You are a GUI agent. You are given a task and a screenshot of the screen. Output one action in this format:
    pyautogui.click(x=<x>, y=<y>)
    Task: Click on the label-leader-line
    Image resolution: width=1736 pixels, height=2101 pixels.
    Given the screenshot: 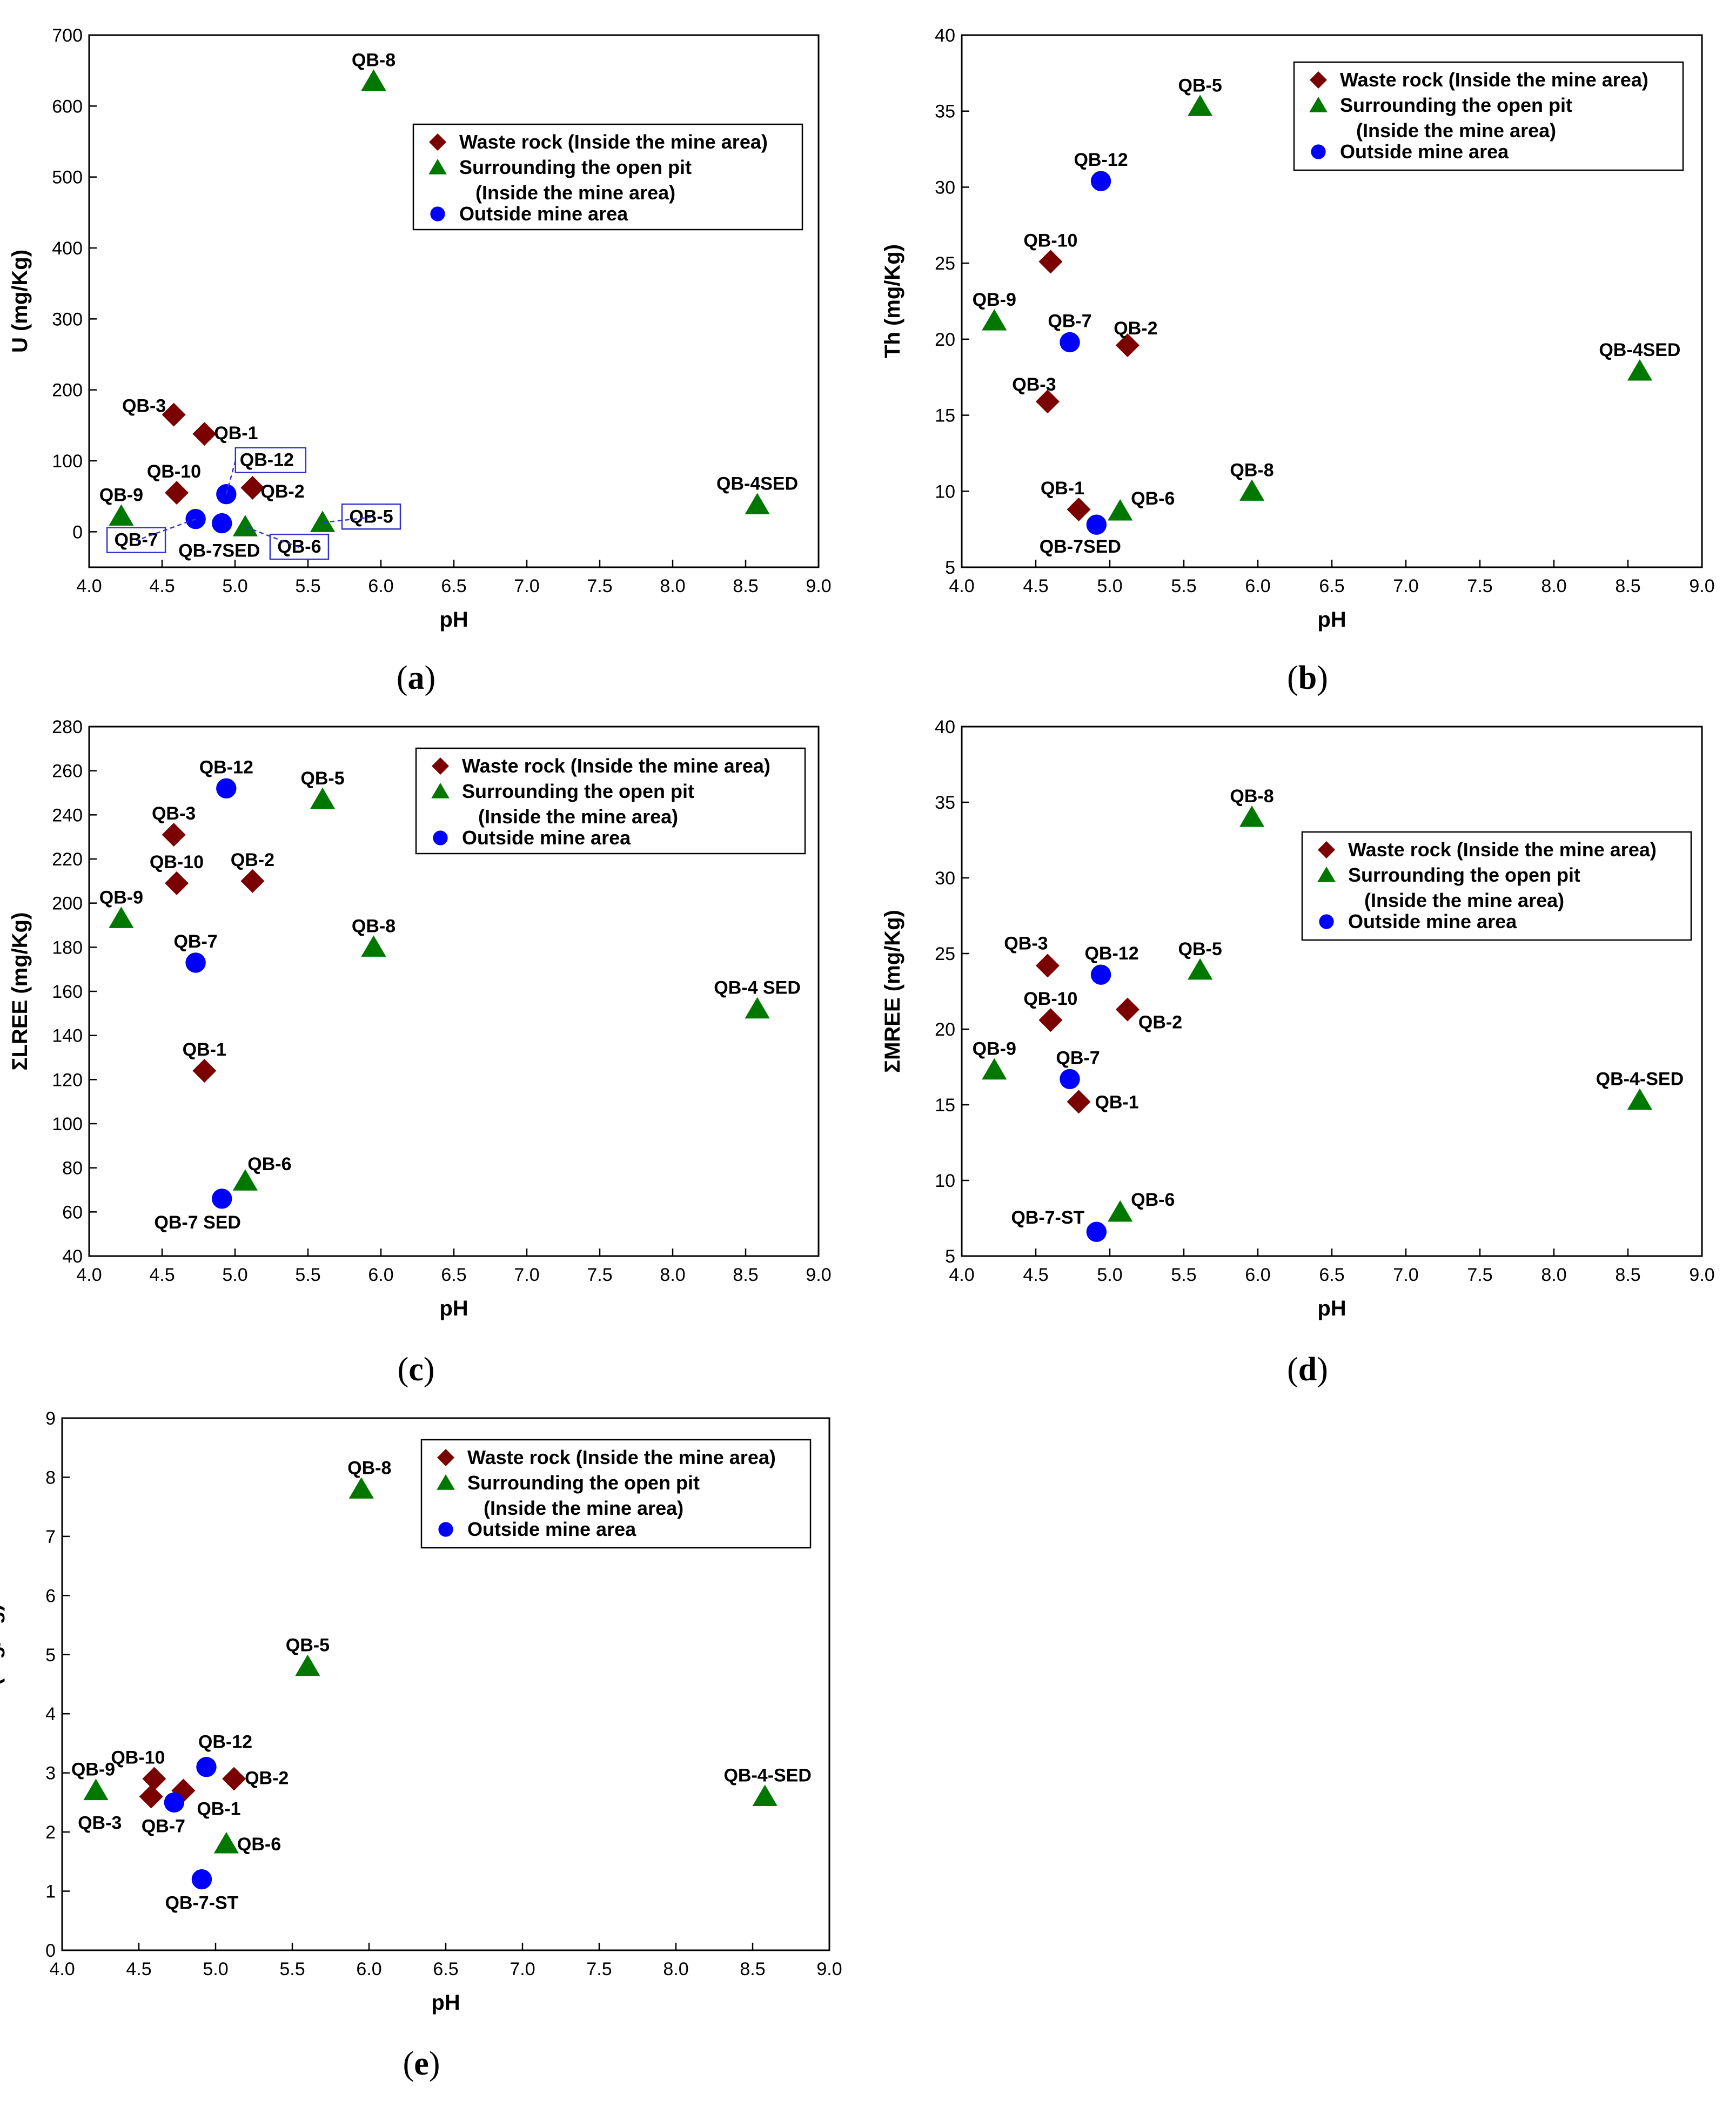 What is the action you would take?
    pyautogui.click(x=347, y=519)
    